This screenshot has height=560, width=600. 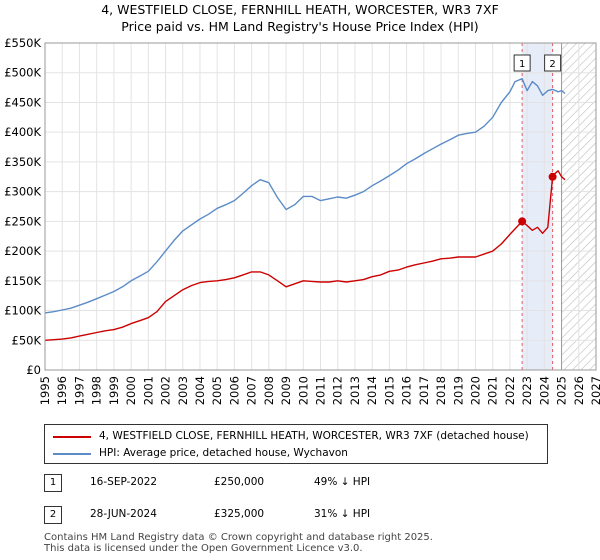 What do you see at coordinates (22, 192) in the screenshot?
I see `y-tick-label: £300K` at bounding box center [22, 192].